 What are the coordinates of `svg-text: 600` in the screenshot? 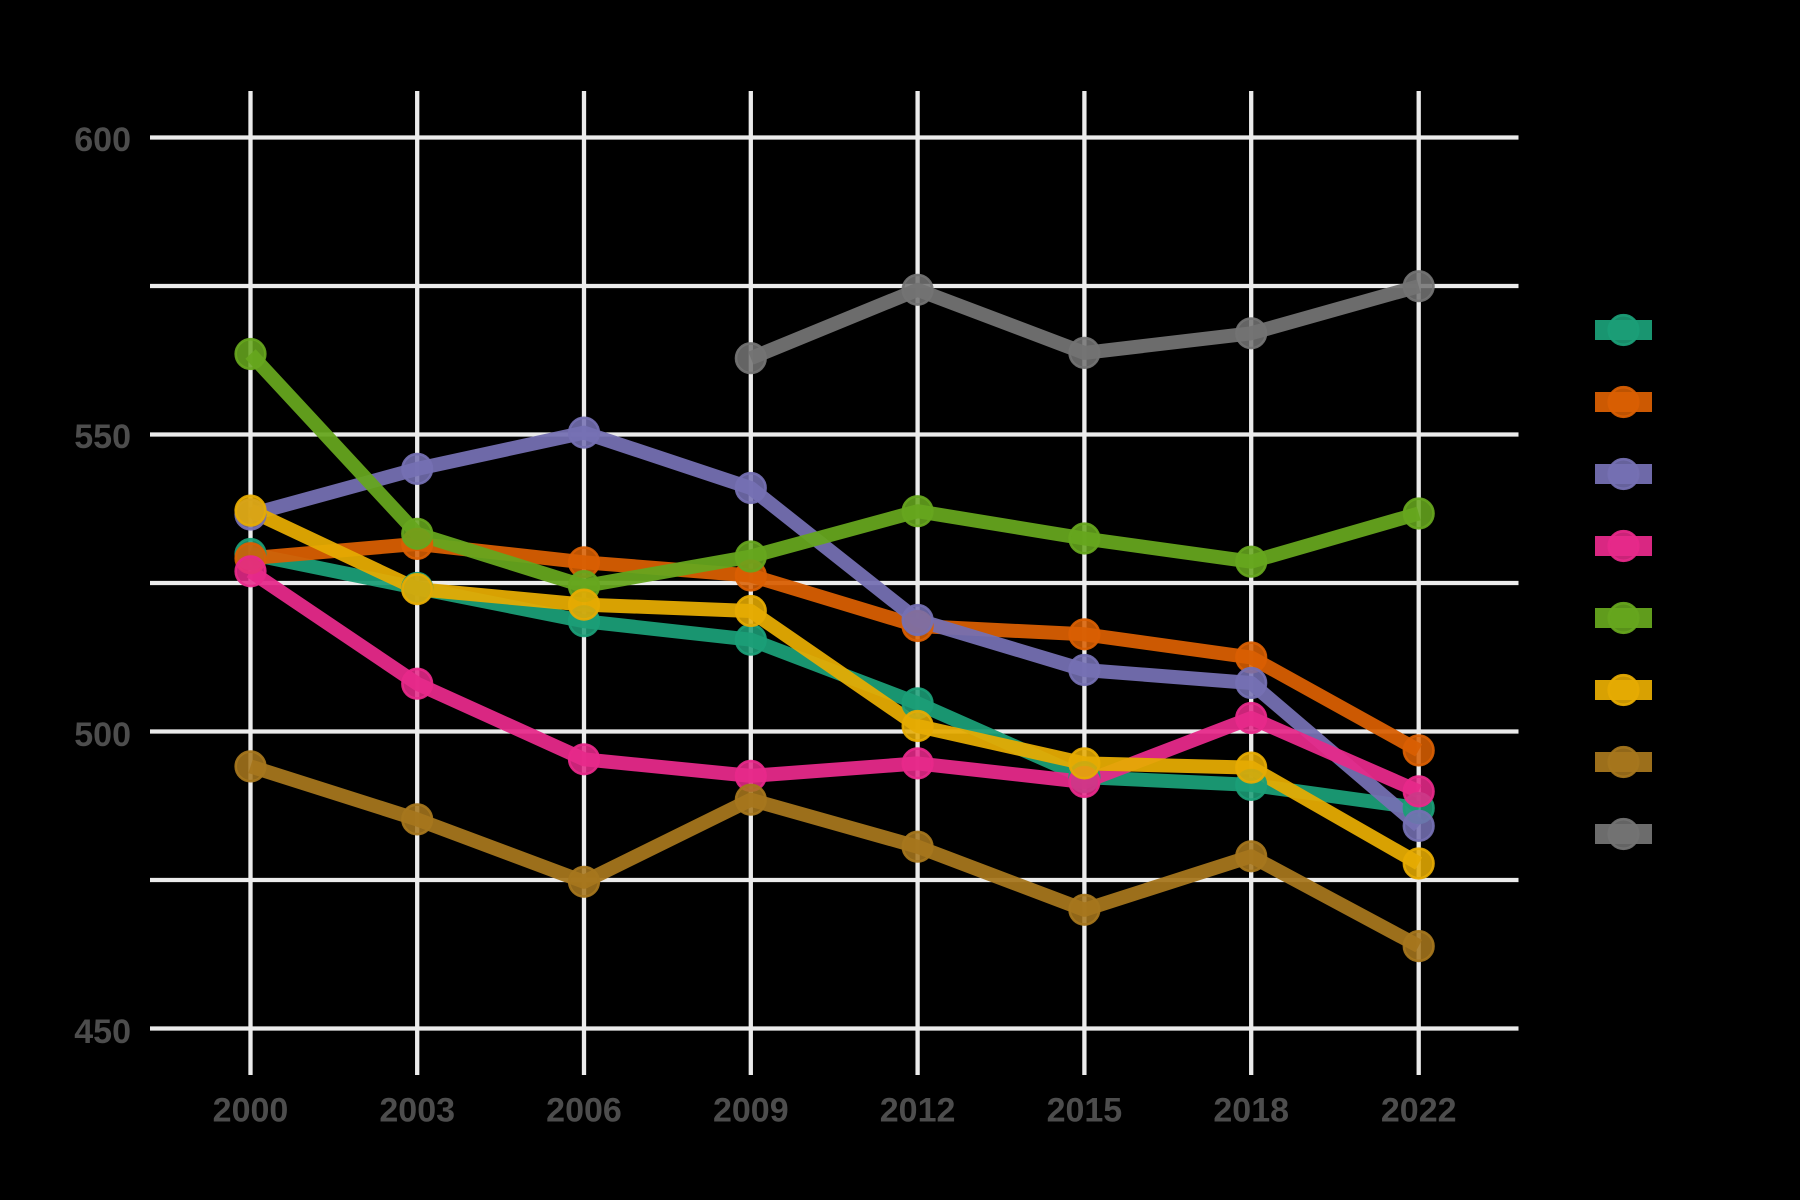 It's located at (102, 140).